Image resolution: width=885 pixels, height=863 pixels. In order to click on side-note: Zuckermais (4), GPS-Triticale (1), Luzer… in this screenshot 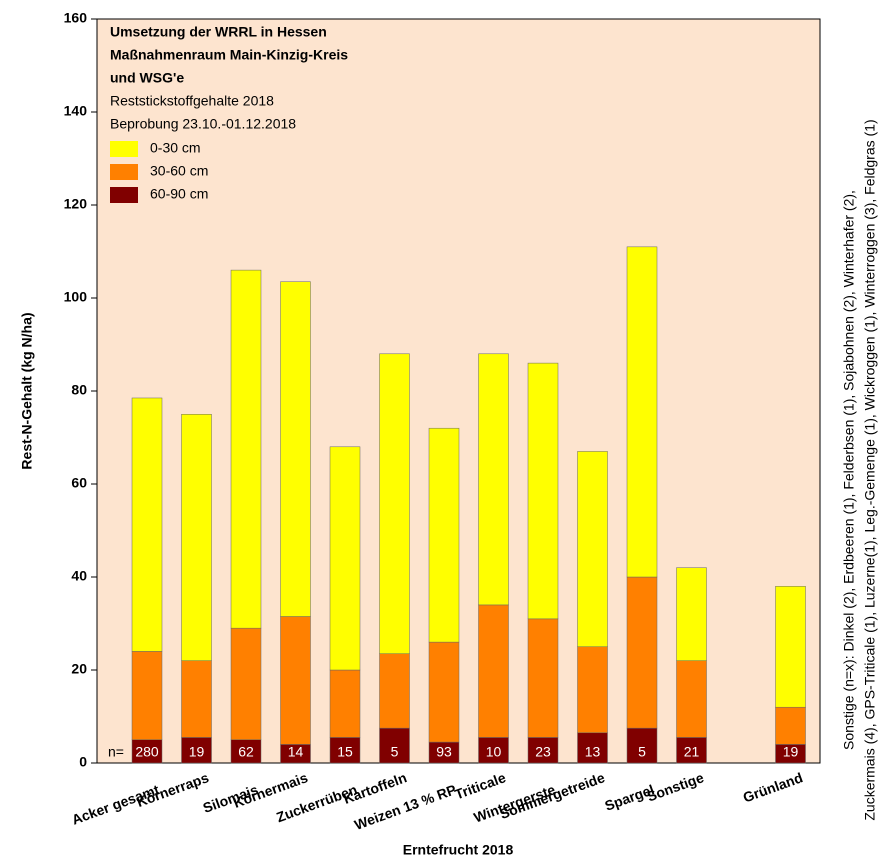, I will do `click(870, 469)`.